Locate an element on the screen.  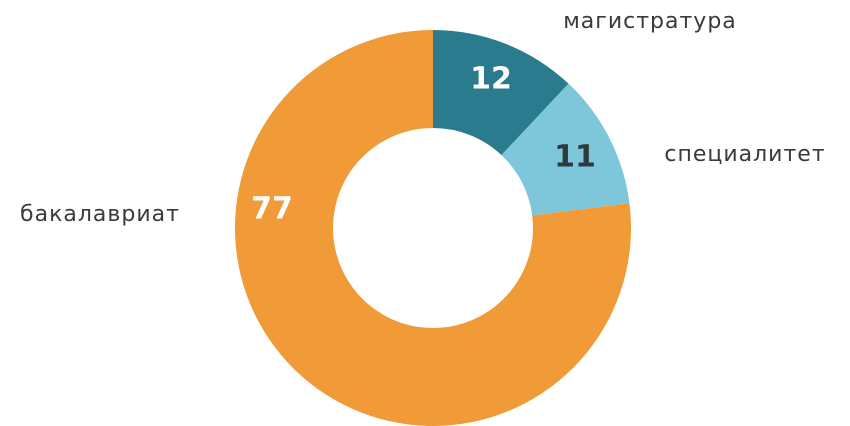
value-label: 11 is located at coordinates (575, 157).